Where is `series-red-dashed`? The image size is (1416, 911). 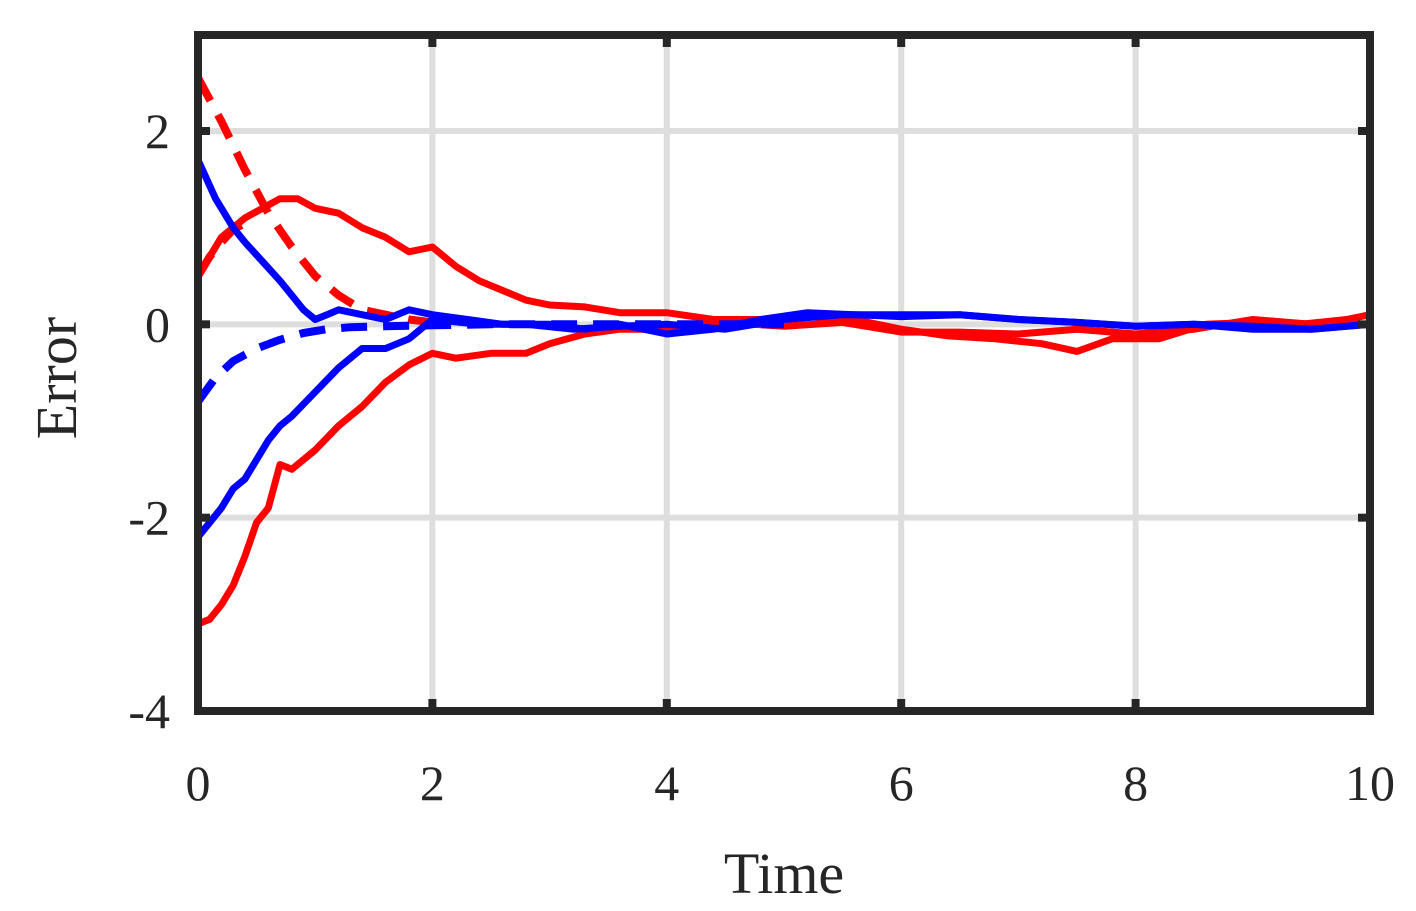
series-red-dashed is located at coordinates (313, 201).